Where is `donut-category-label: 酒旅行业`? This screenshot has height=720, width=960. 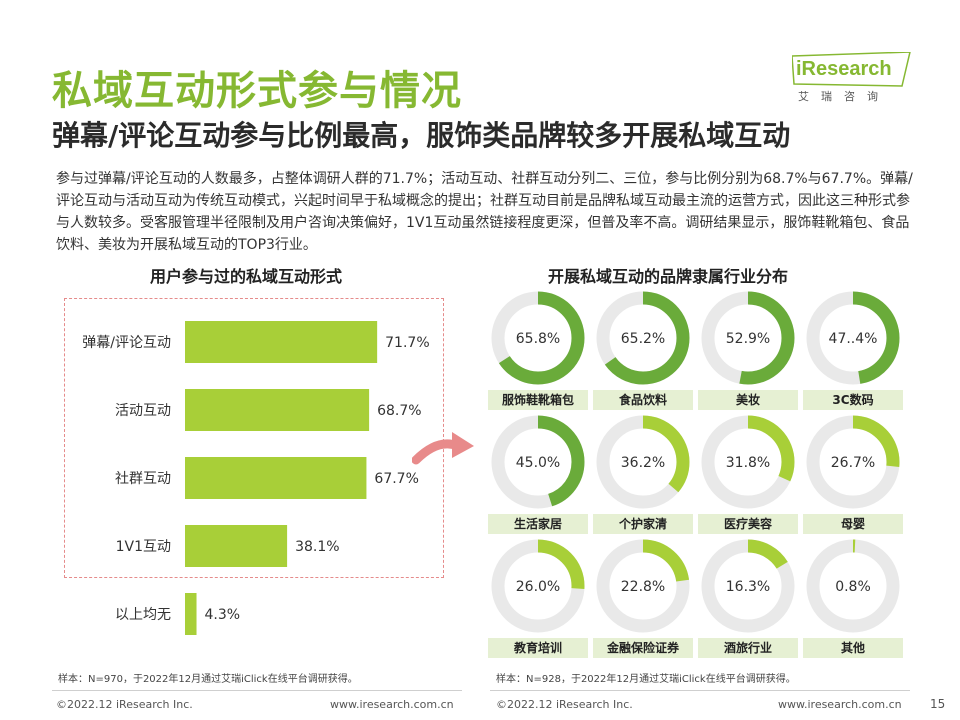
donut-category-label: 酒旅行业 is located at coordinates (748, 648).